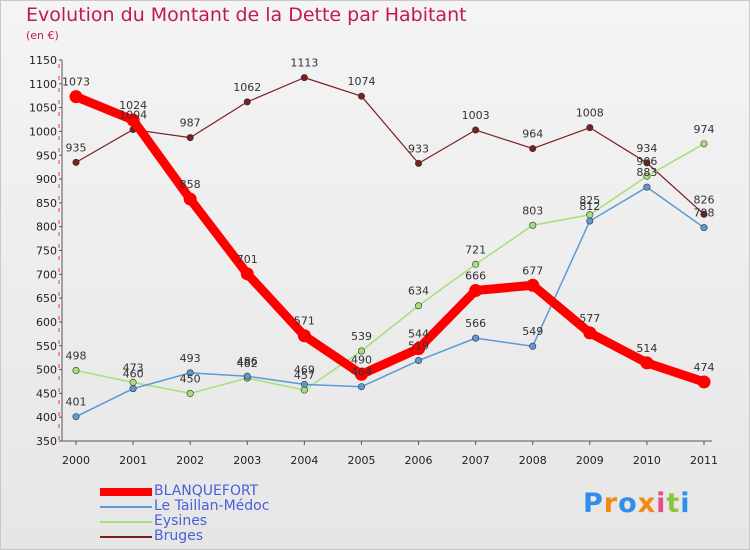 This screenshot has width=750, height=550. Describe the element at coordinates (46, 203) in the screenshot. I see `y-tick-label: 850` at that location.